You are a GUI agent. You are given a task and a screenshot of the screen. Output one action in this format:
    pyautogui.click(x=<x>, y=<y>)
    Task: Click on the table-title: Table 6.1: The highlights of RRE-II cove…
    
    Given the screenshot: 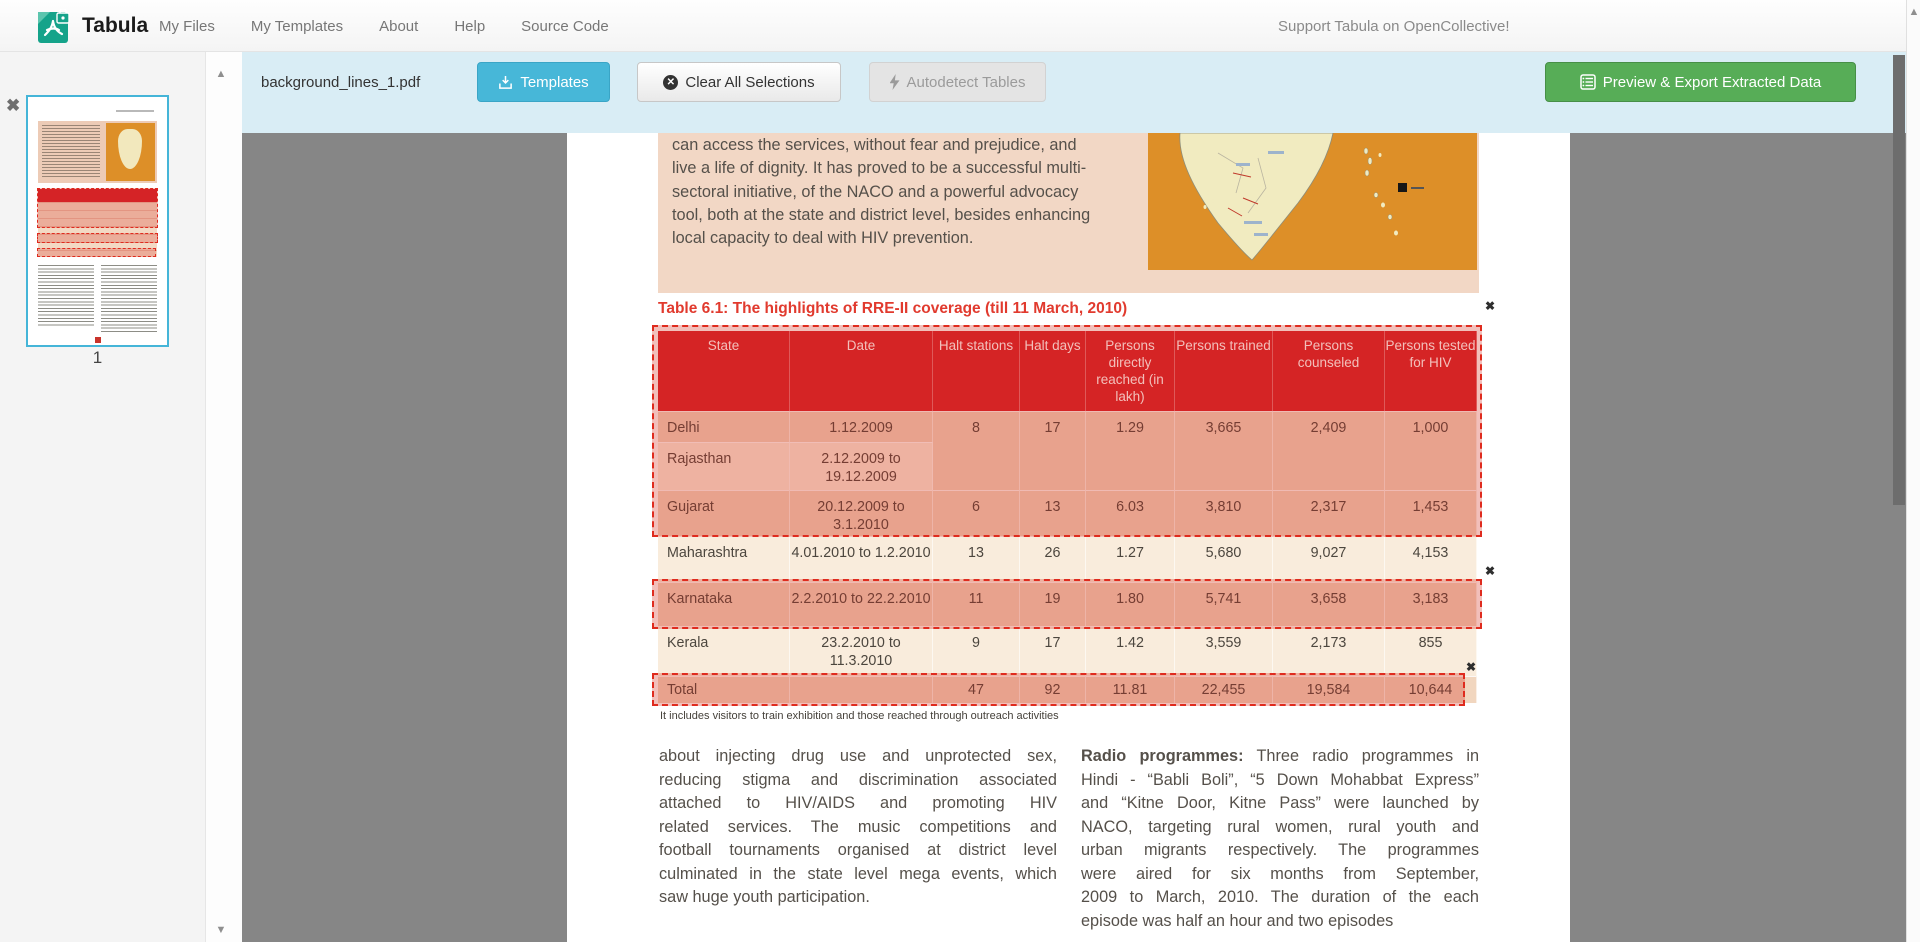 What is the action you would take?
    pyautogui.click(x=893, y=308)
    